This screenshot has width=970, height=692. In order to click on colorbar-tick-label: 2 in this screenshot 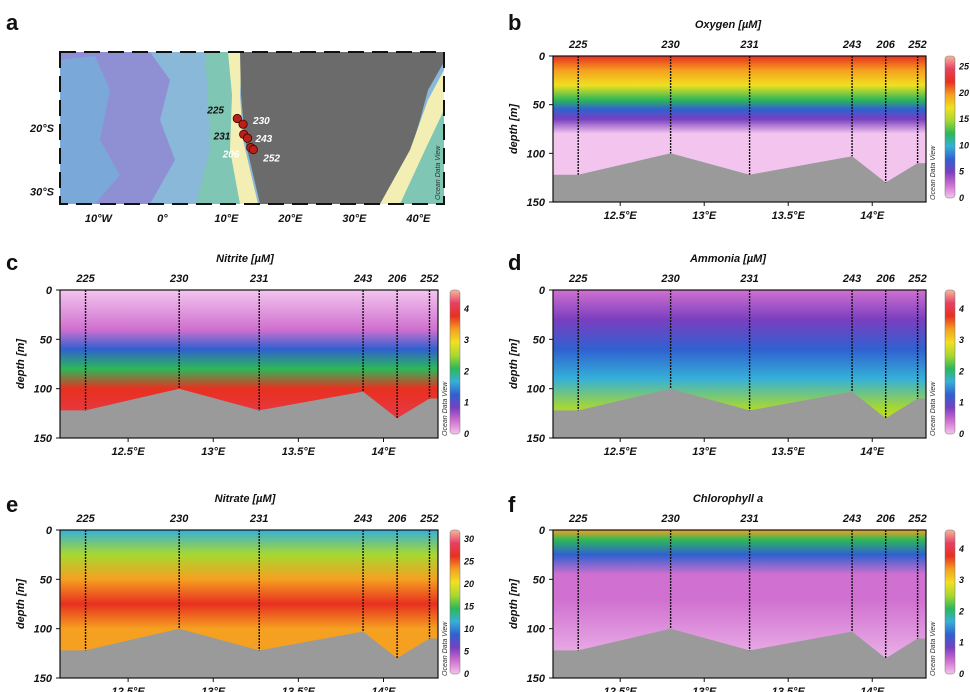, I will do `click(961, 611)`.